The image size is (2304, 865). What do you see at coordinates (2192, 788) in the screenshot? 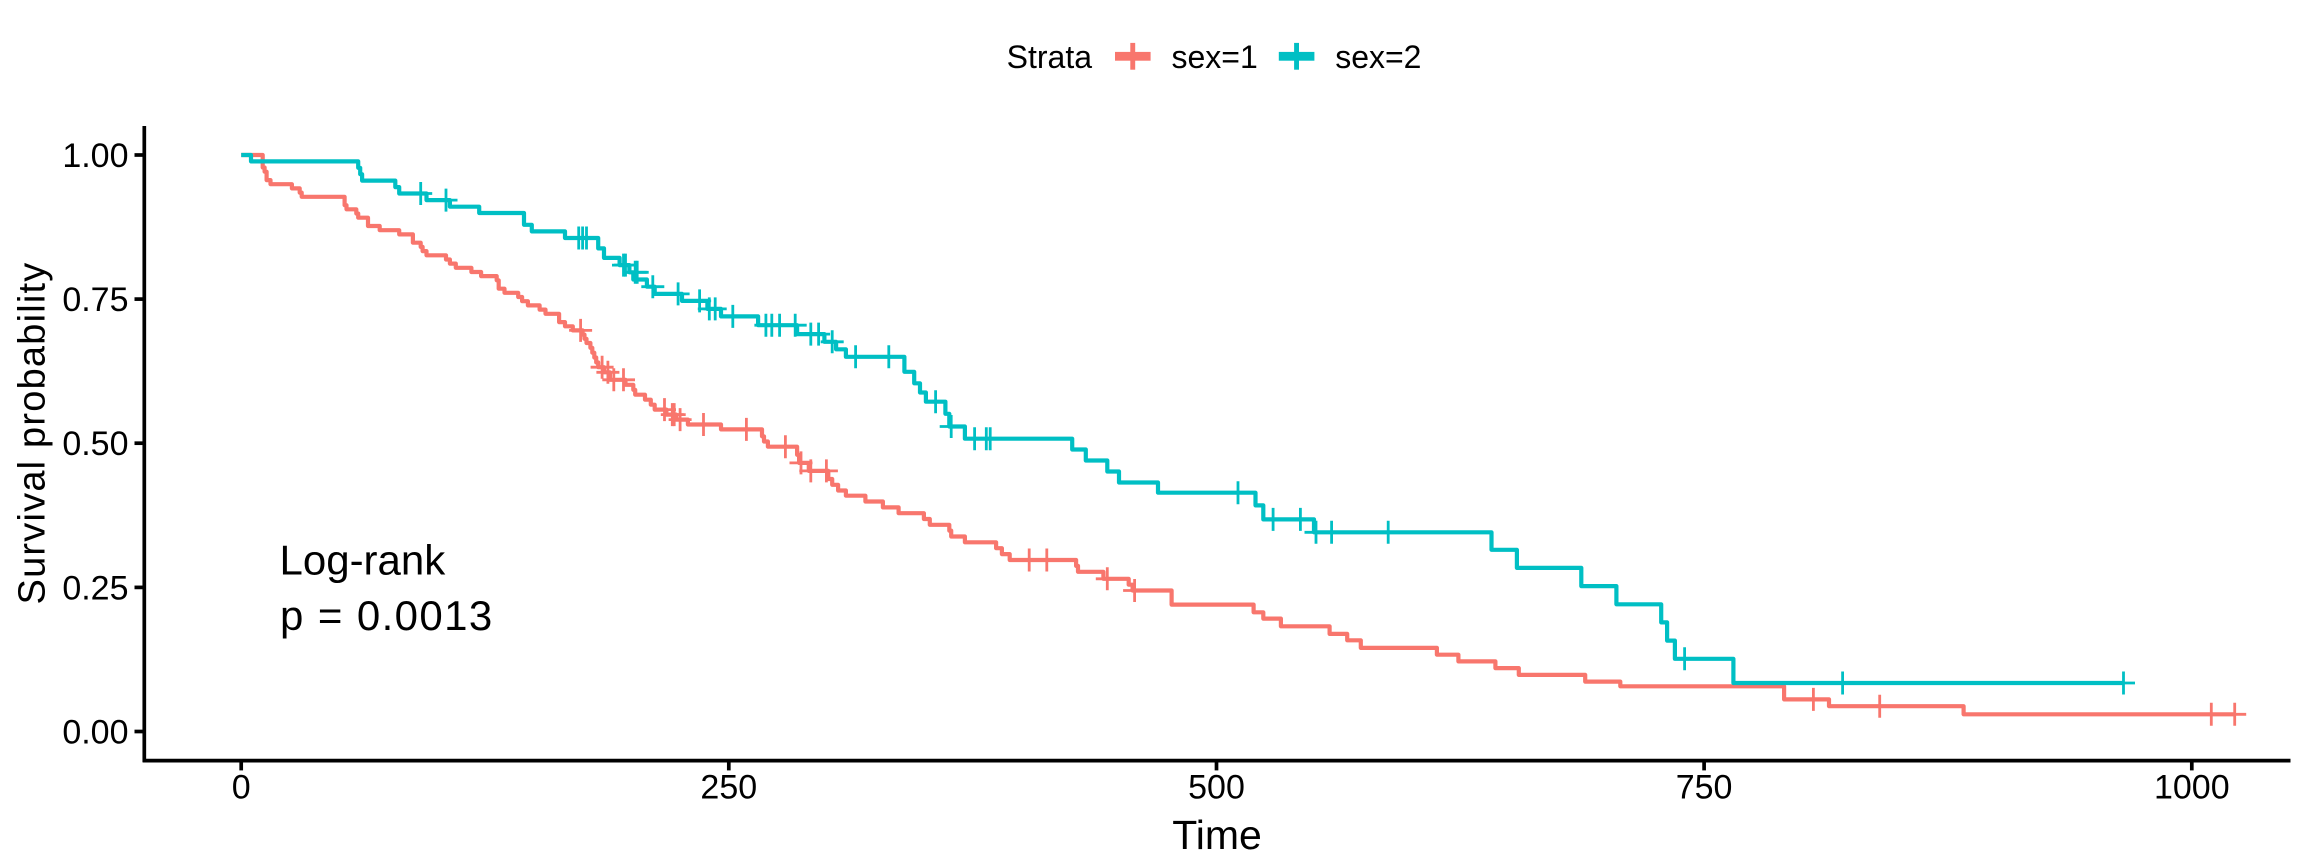
I see `svg-text: 1000` at bounding box center [2192, 788].